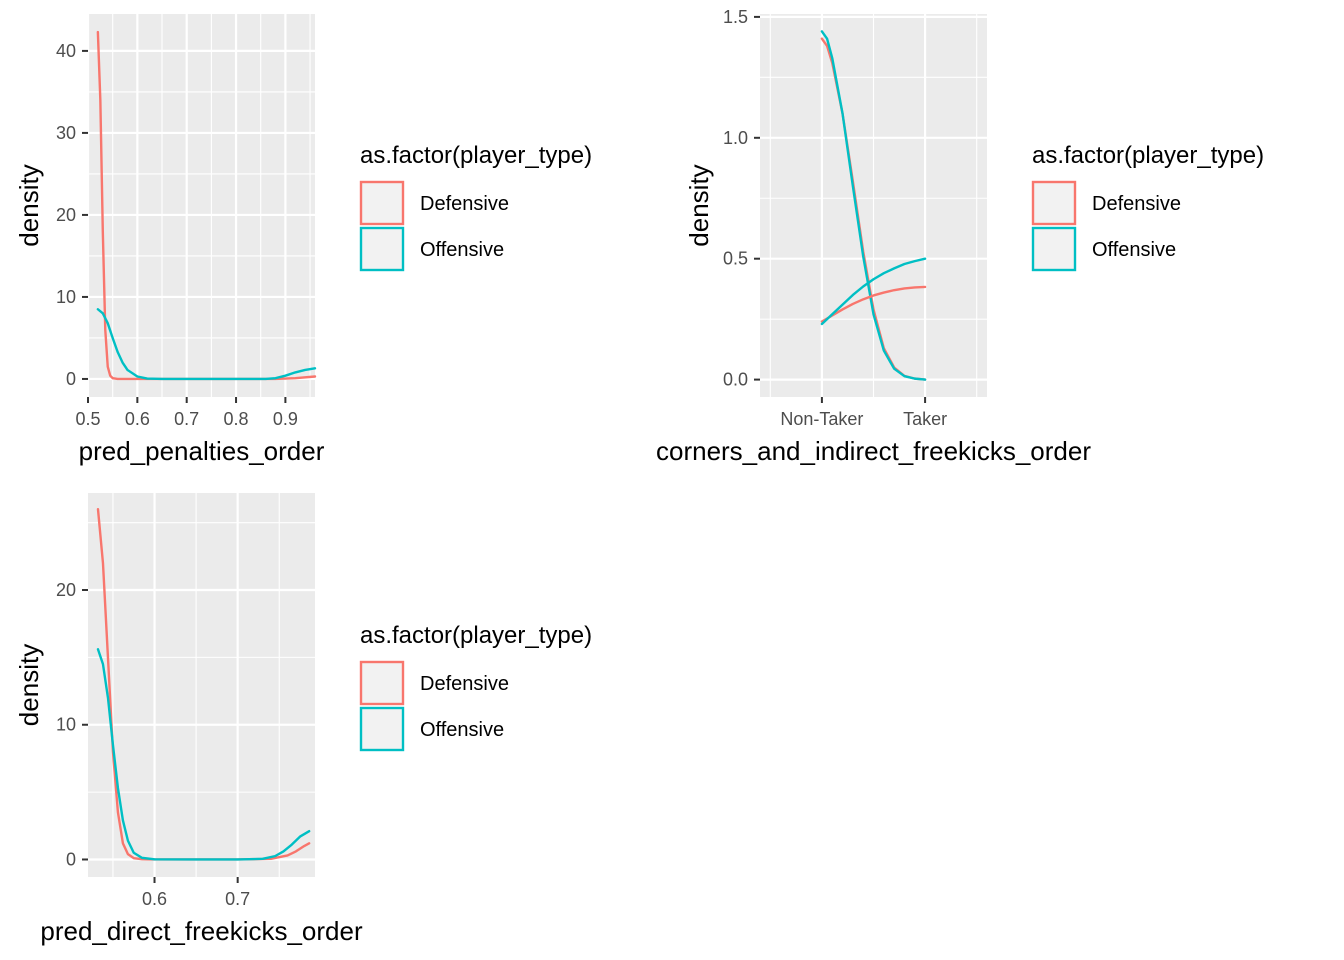 The image size is (1344, 960). Describe the element at coordinates (202, 451) in the screenshot. I see `x-axis-title: pred_penalties_order` at that location.